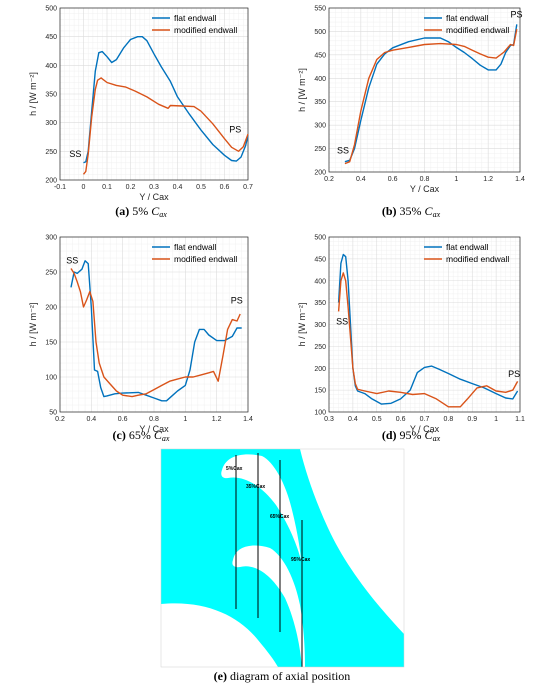 This screenshot has height=684, width=550. I want to click on blade-upper, so click(261, 507).